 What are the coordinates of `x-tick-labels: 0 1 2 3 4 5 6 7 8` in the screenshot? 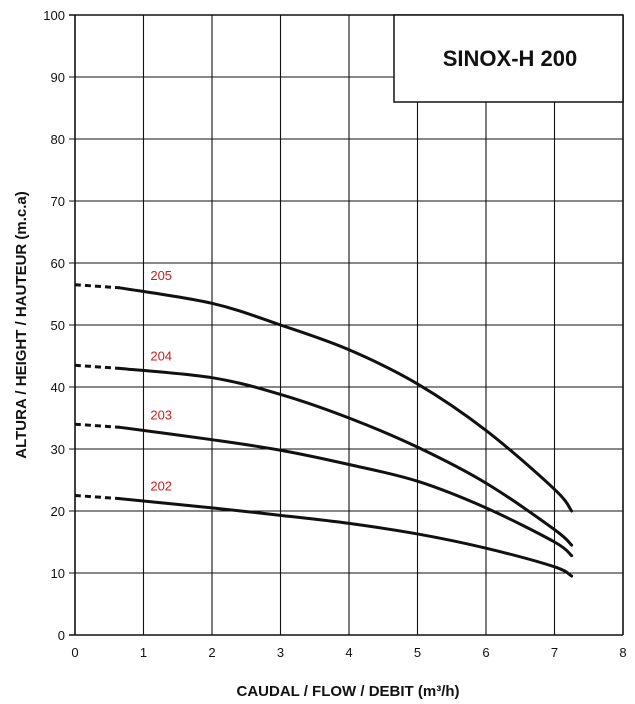 It's located at (348, 652).